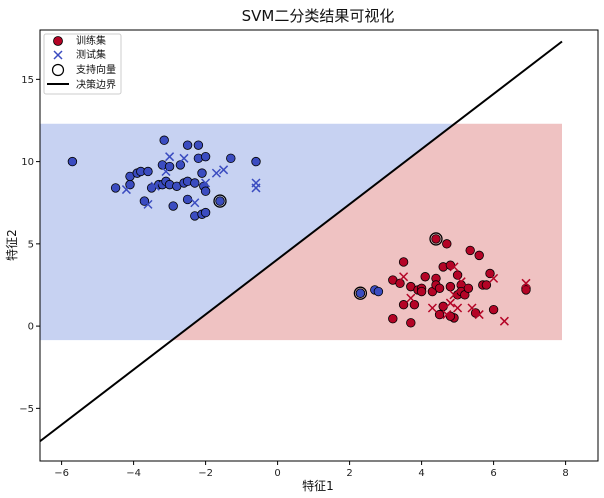  Describe the element at coordinates (277, 473) in the screenshot. I see `x-tick-label: 0` at that location.